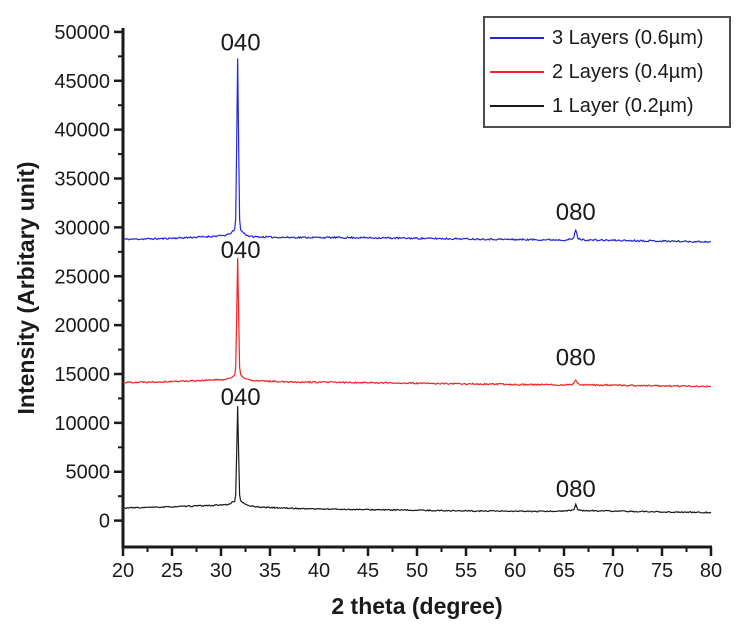 This screenshot has width=737, height=628. What do you see at coordinates (417, 571) in the screenshot?
I see `x-tick-label: 50` at bounding box center [417, 571].